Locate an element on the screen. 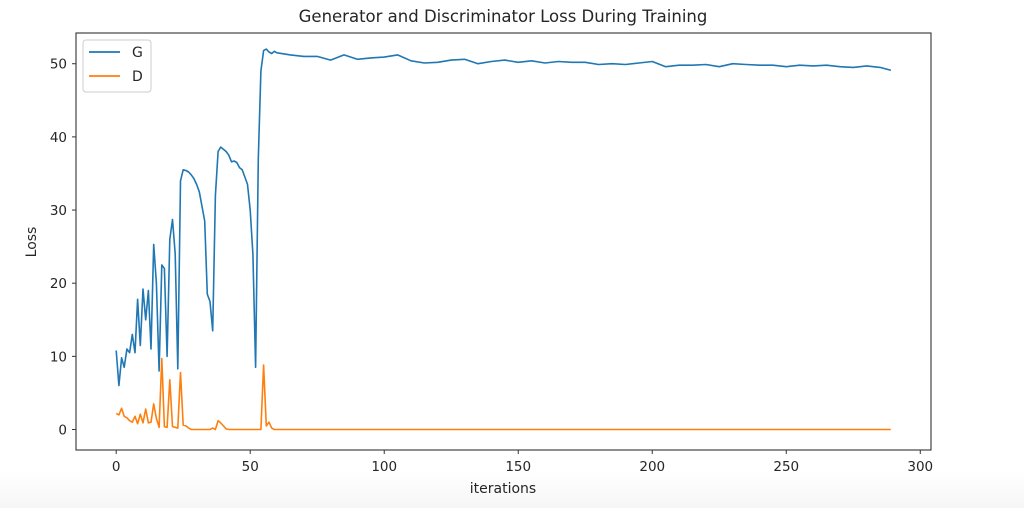 This screenshot has width=1024, height=512. x-tick-label: 0 is located at coordinates (116, 467).